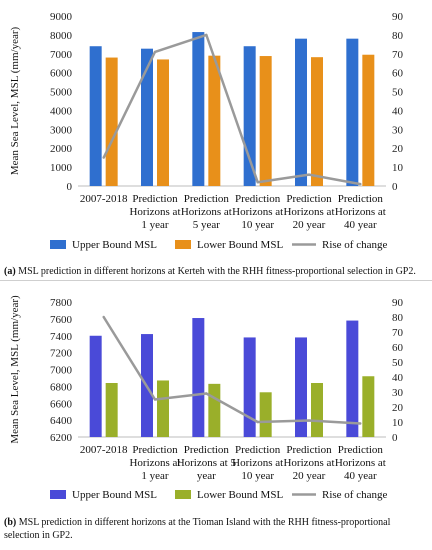 The image size is (432, 550). What do you see at coordinates (61, 93) in the screenshot?
I see `y-tick-label-5: 5000` at bounding box center [61, 93].